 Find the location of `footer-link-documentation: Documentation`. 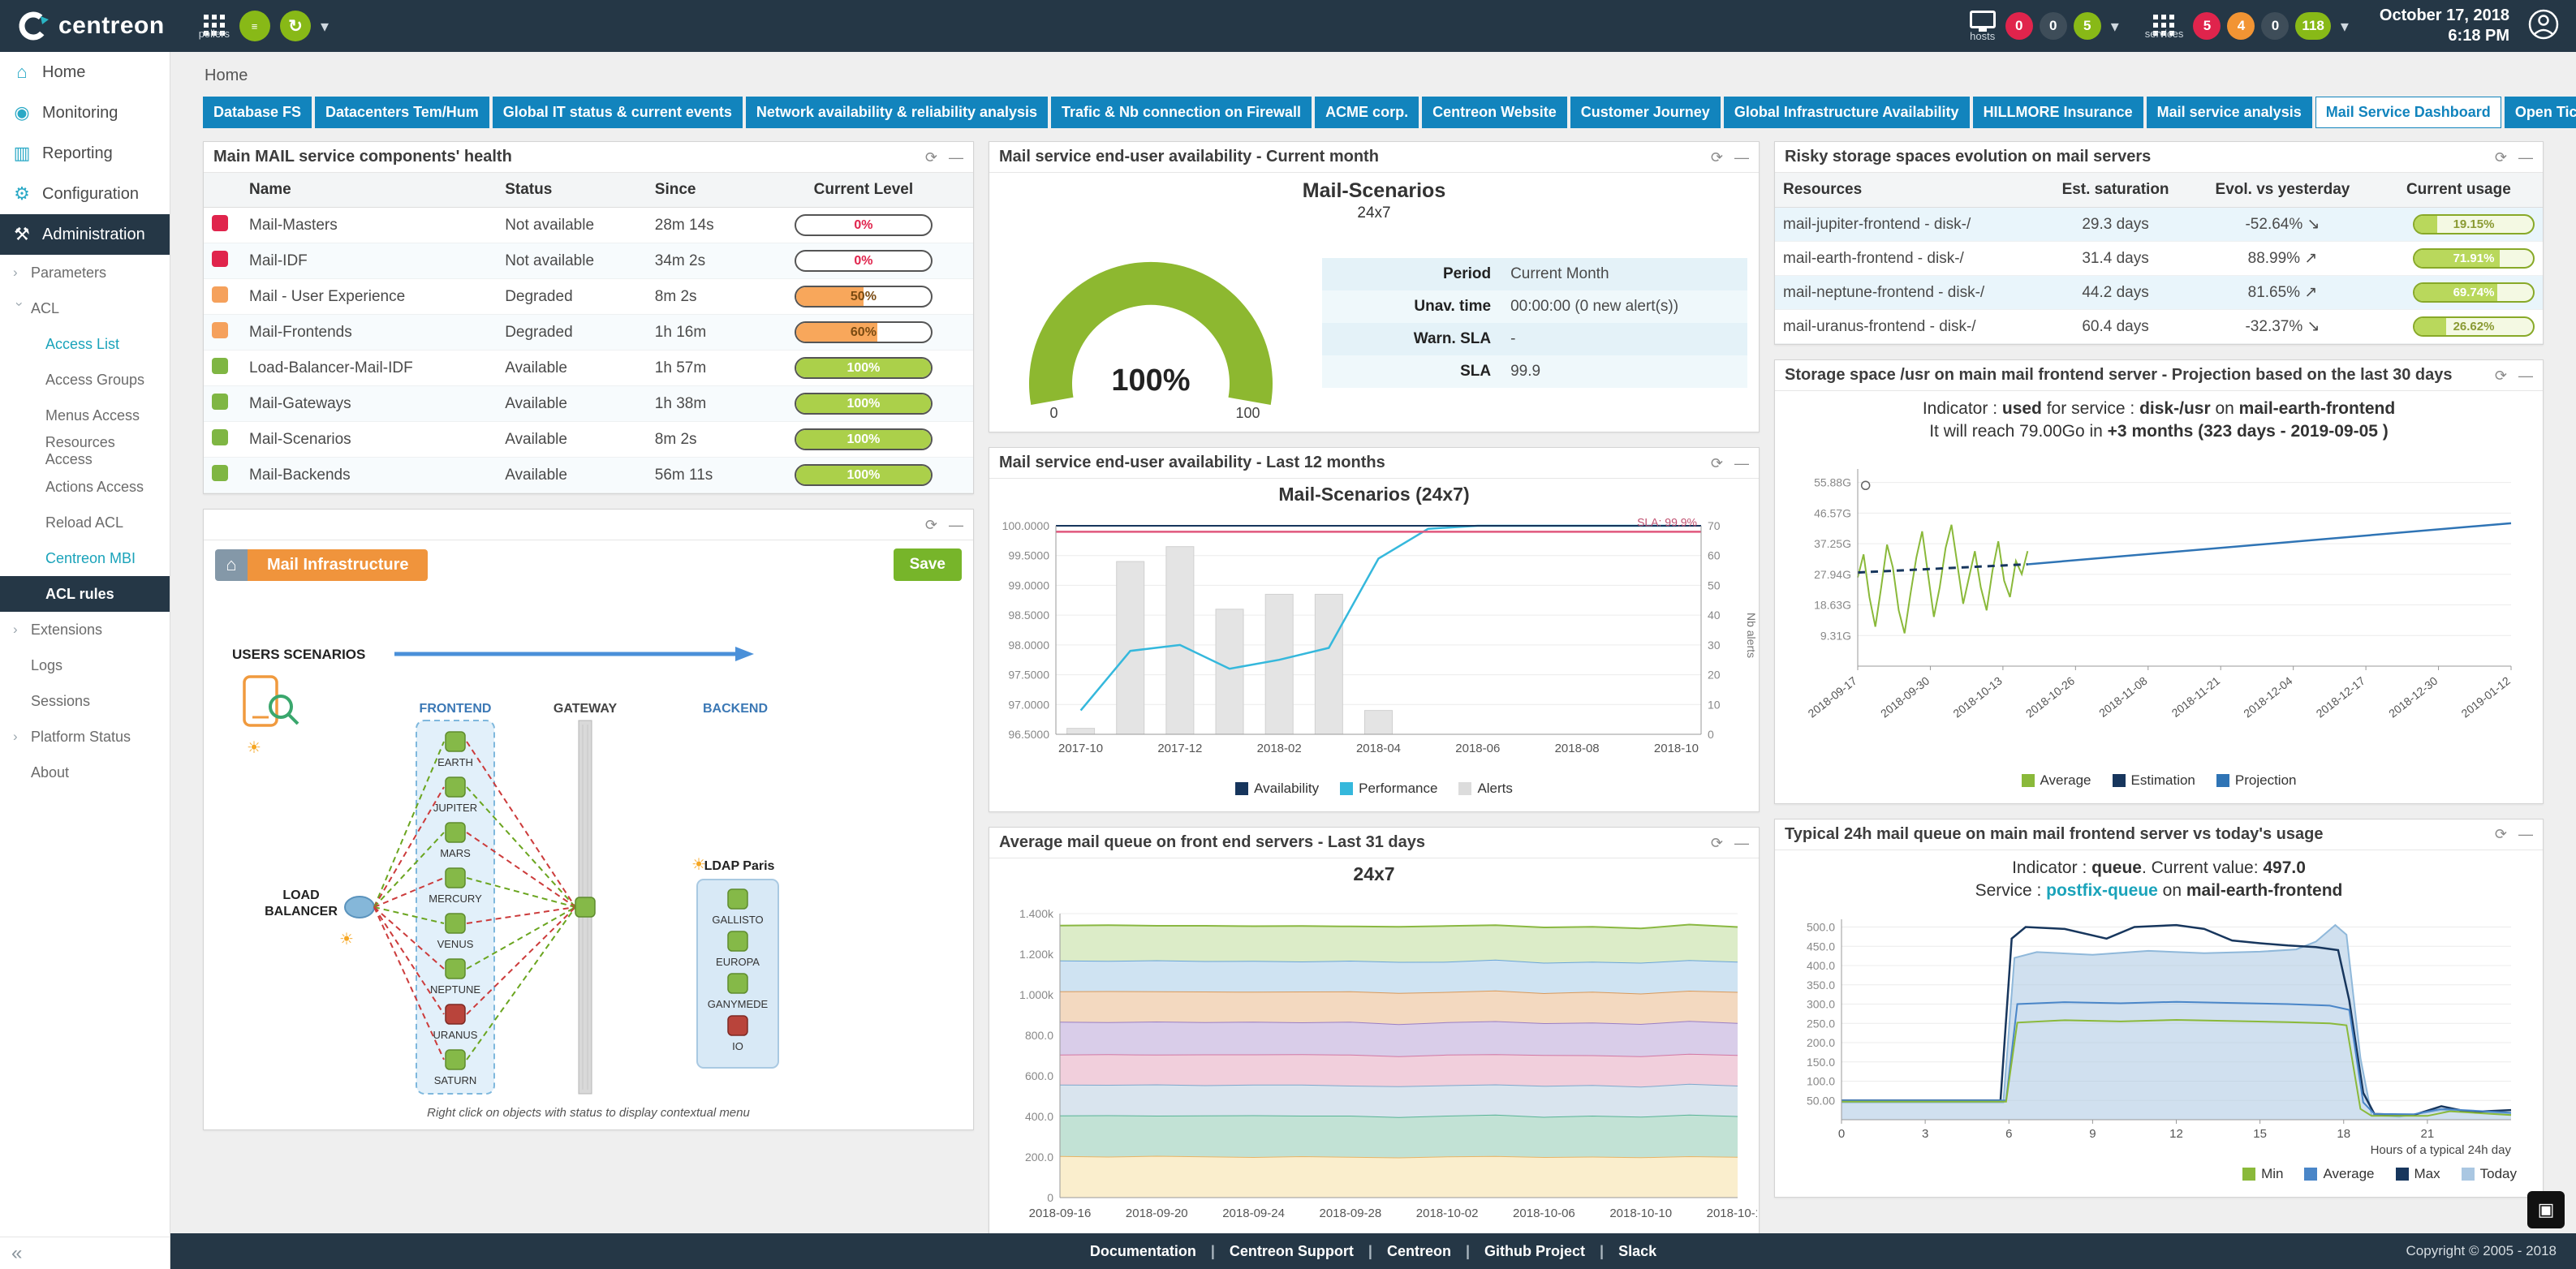

footer-link-documentation: Documentation is located at coordinates (1143, 1250).